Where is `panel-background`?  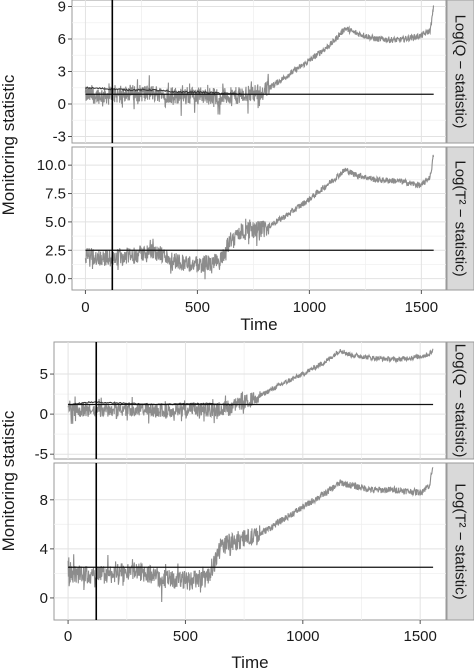
panel-background is located at coordinates (250, 400).